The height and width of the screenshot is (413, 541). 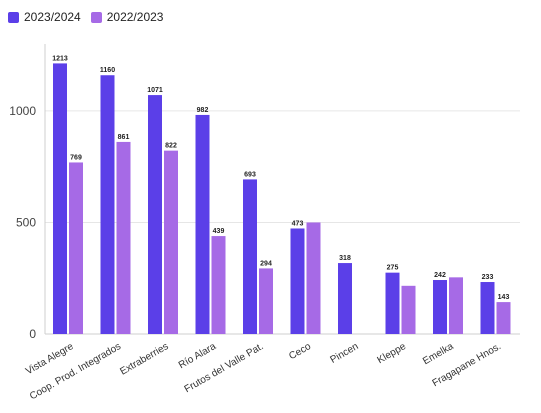 I want to click on data-label-0-2: 1071, so click(x=155, y=90).